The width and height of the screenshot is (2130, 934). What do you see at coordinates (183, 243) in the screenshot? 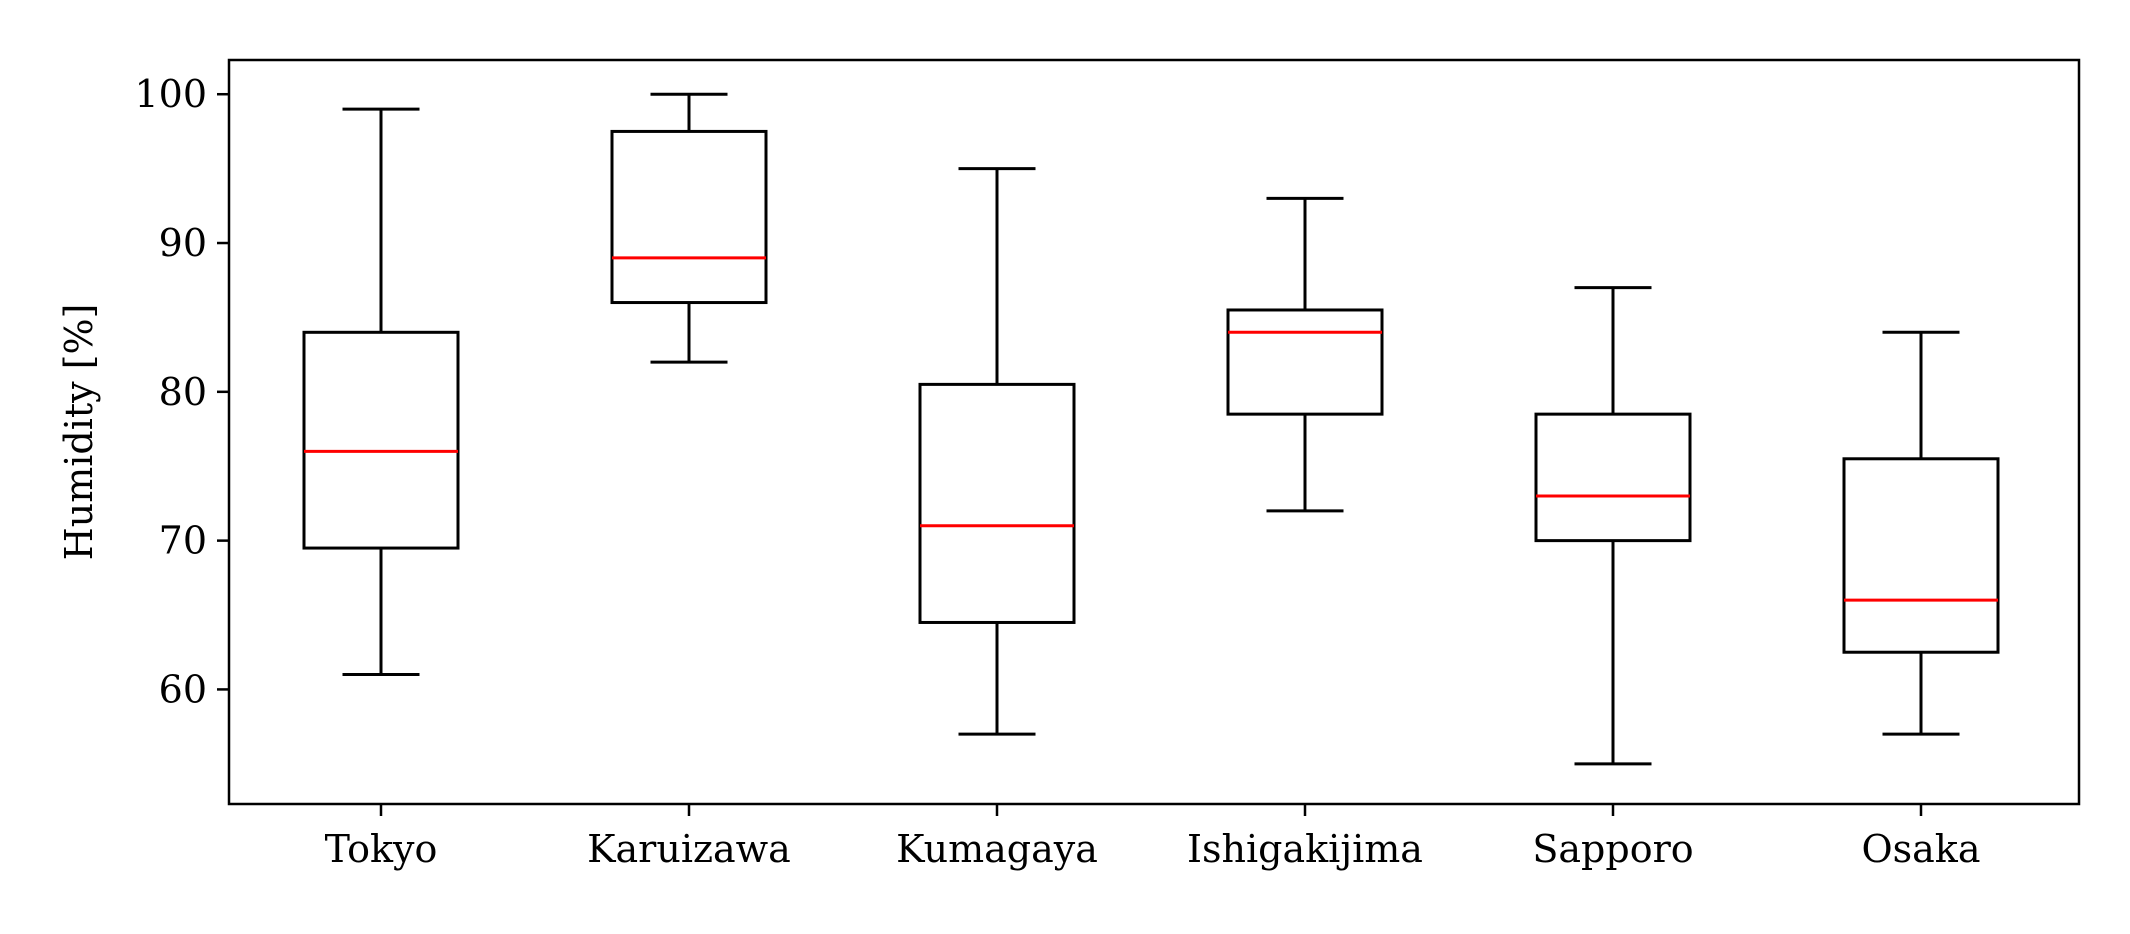
I see `y-tick-label: 90` at bounding box center [183, 243].